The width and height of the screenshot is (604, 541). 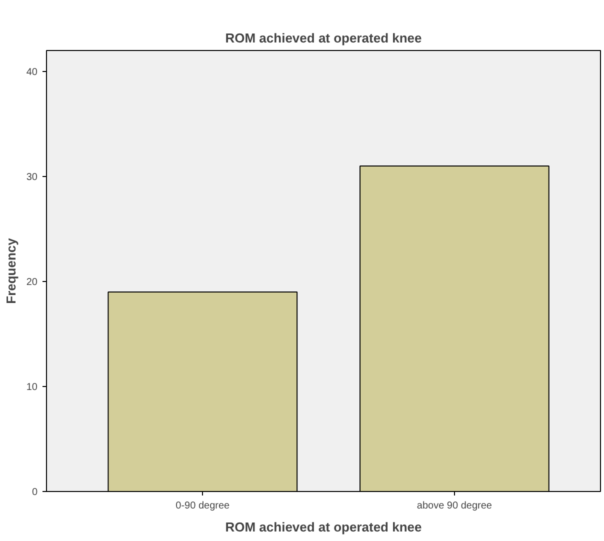 I want to click on x-axis-title: ROM achieved at operated knee, so click(x=323, y=527).